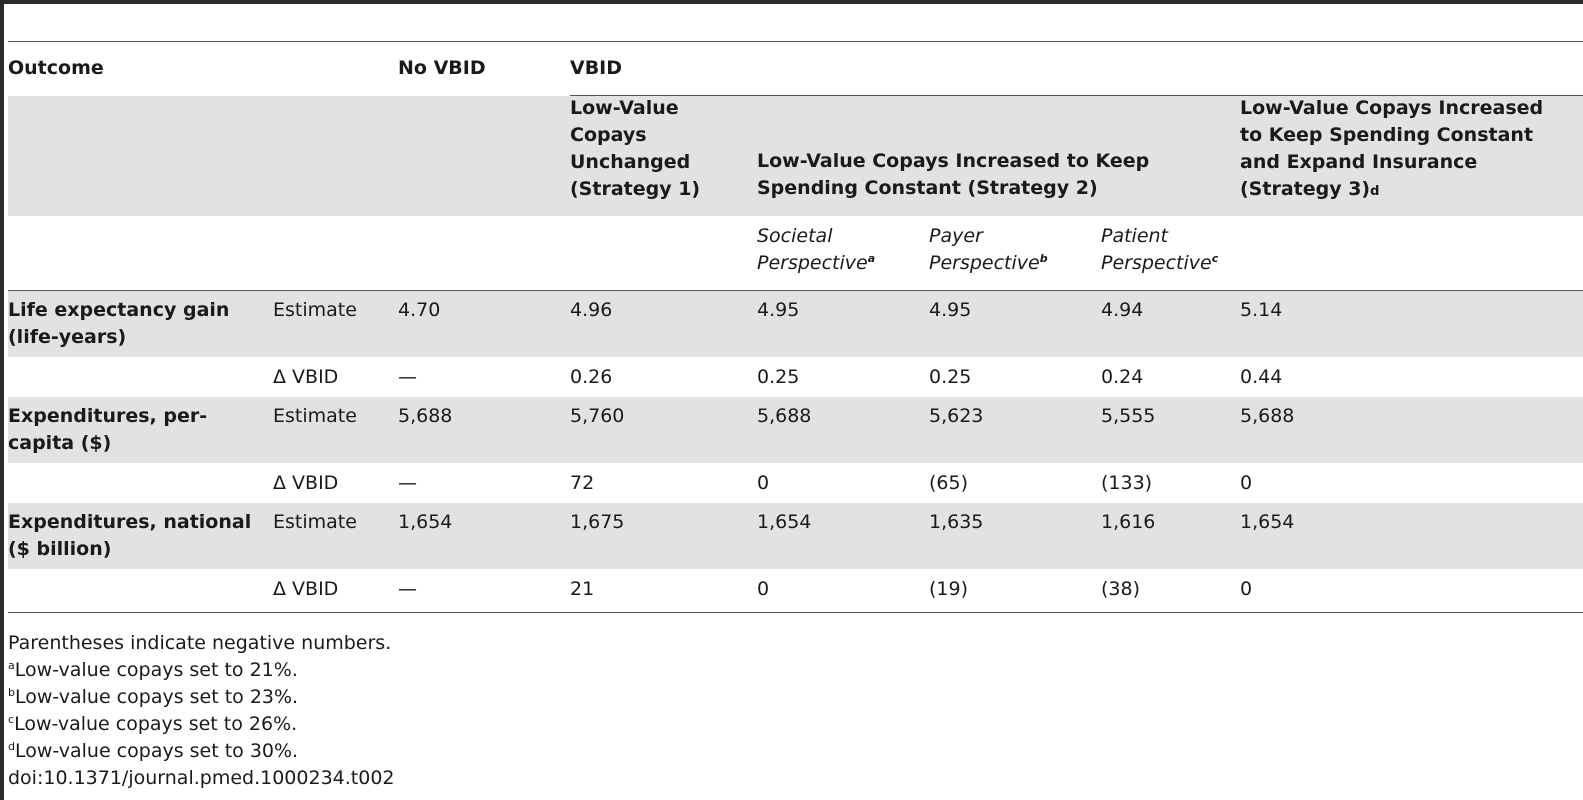  I want to click on cell-4-strategy1: 72, so click(582, 483).